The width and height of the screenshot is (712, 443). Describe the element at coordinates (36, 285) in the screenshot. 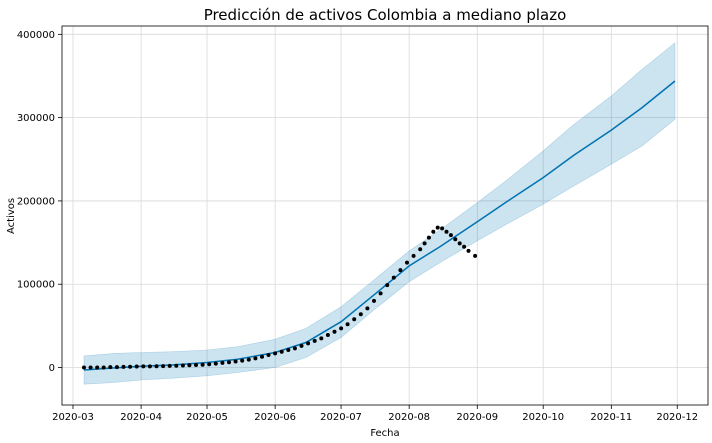

I see `y-tick-label: 100000` at that location.